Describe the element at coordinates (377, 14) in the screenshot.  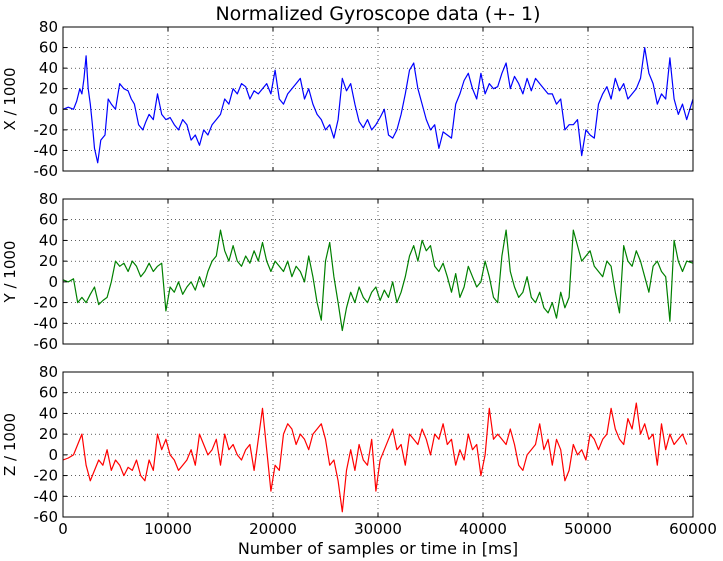
I see `chart-title: Normalized Gyroscope data (+- 1)` at that location.